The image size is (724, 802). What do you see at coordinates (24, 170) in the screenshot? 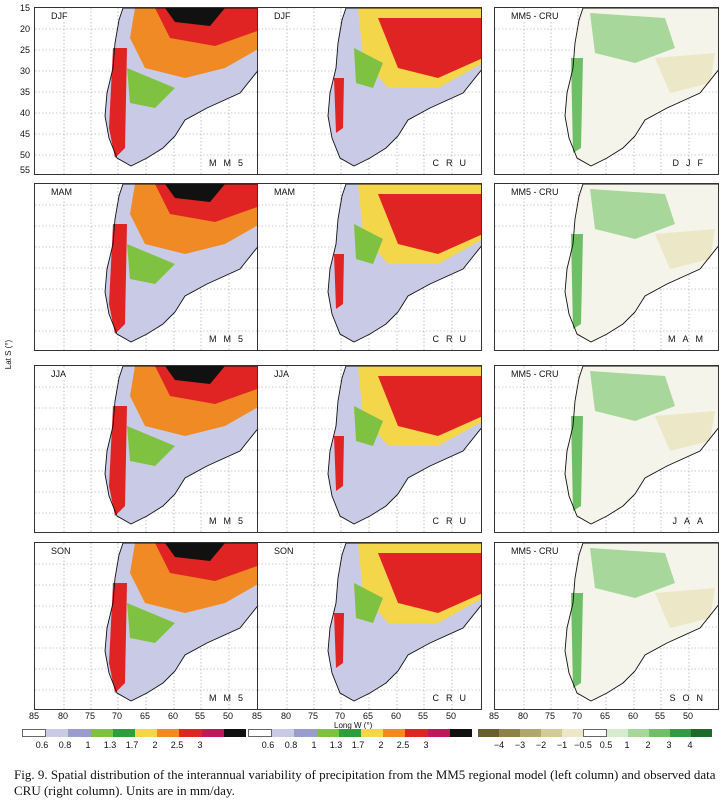
I see `lat-tick: 55` at bounding box center [24, 170].